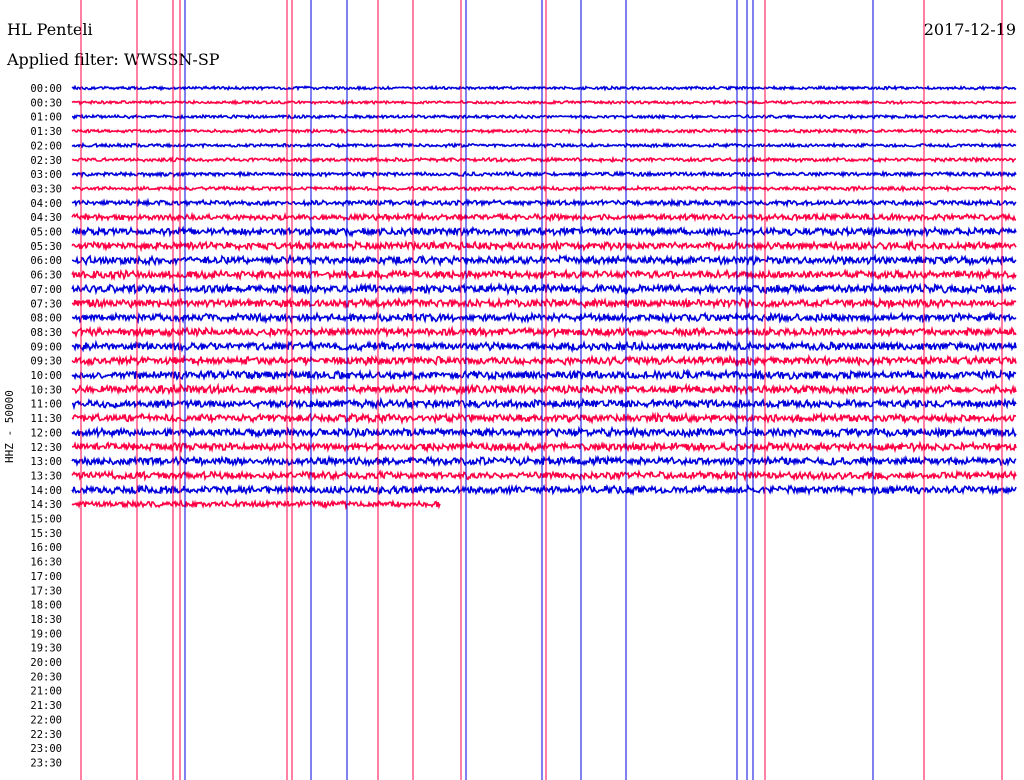  Describe the element at coordinates (544, 490) in the screenshot. I see `trace-line-14:00` at that location.